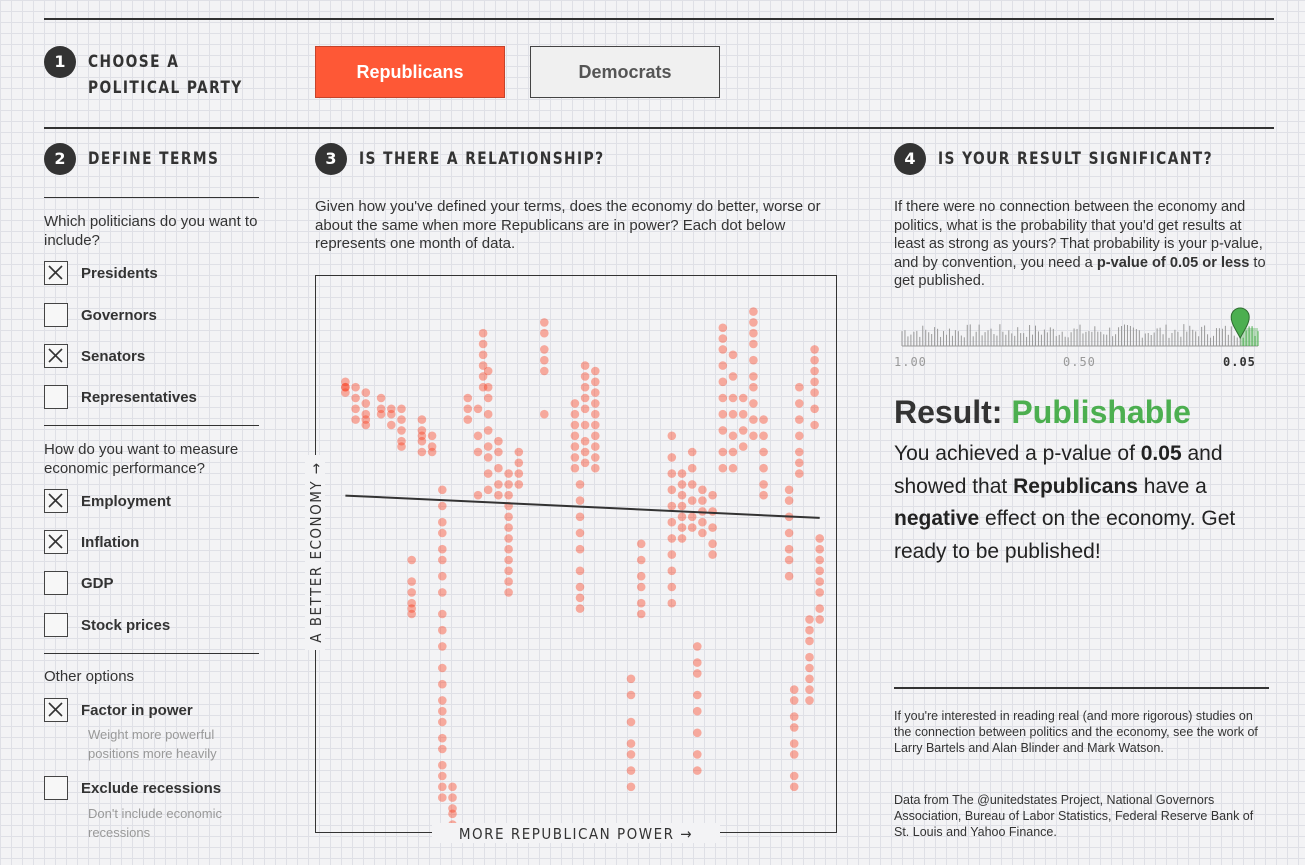 This screenshot has height=865, width=1305. I want to click on result-value: Publishable, so click(1101, 412).